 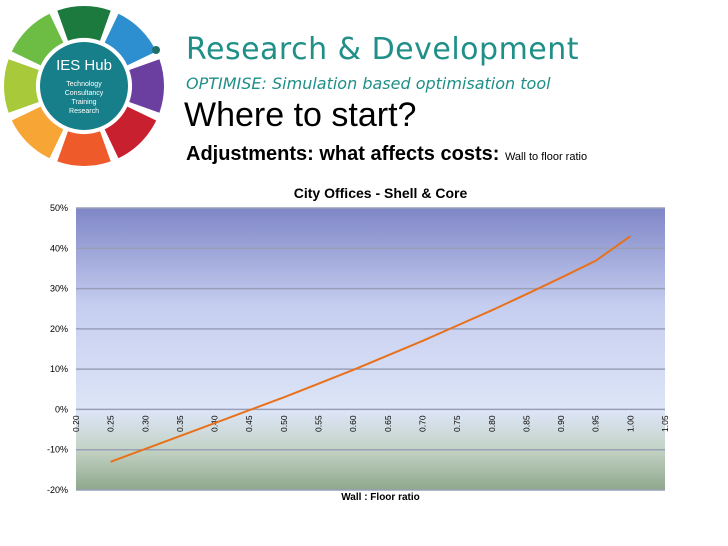 I want to click on x-axis-label: Wall : Floor ratio, so click(x=380, y=497).